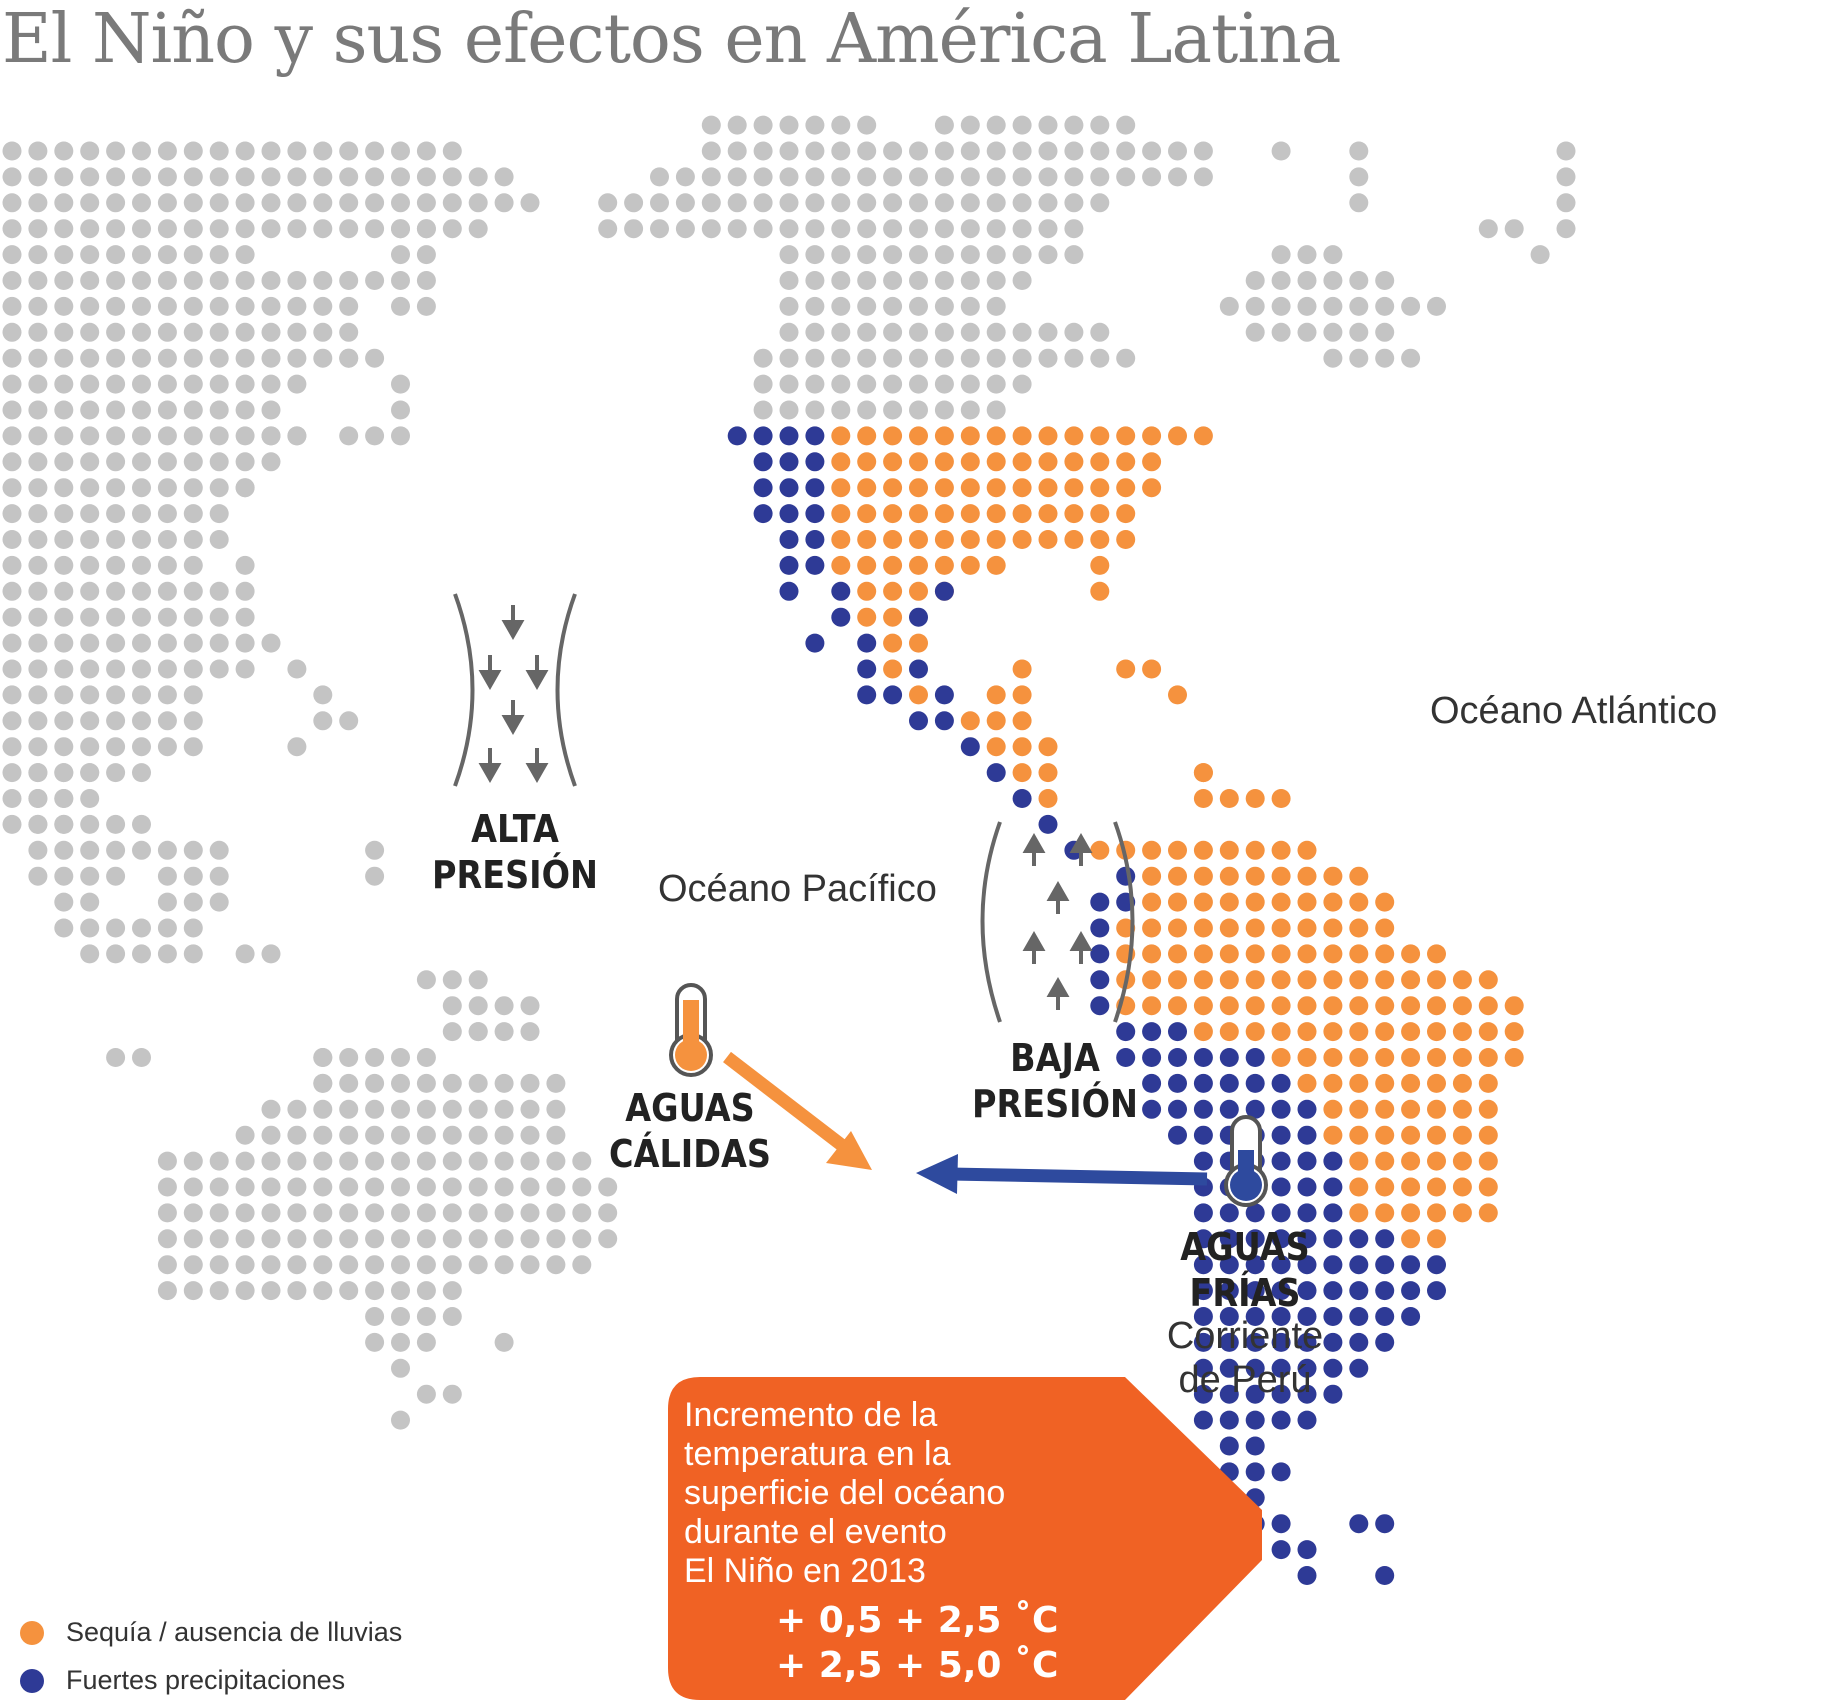  What do you see at coordinates (1057, 922) in the screenshot?
I see `low-pressure-icon` at bounding box center [1057, 922].